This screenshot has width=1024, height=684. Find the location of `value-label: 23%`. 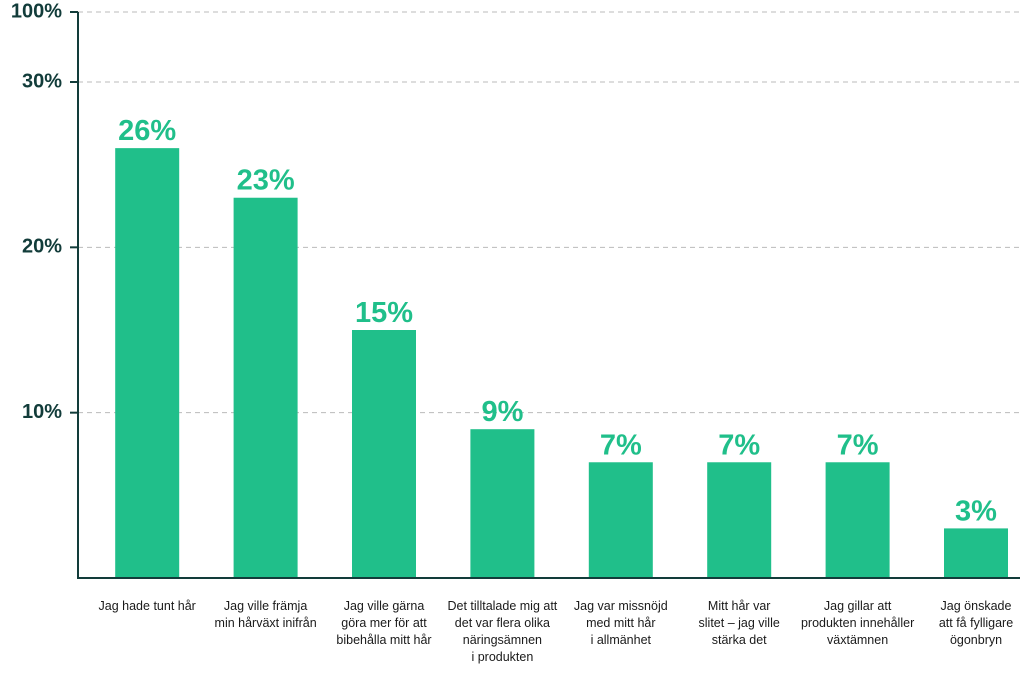

value-label: 23% is located at coordinates (266, 181).